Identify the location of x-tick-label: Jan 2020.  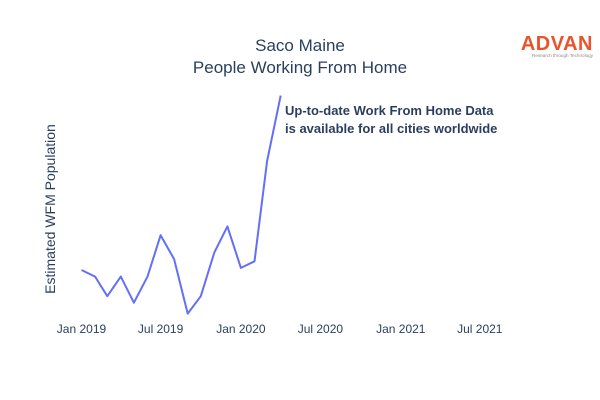
(241, 329).